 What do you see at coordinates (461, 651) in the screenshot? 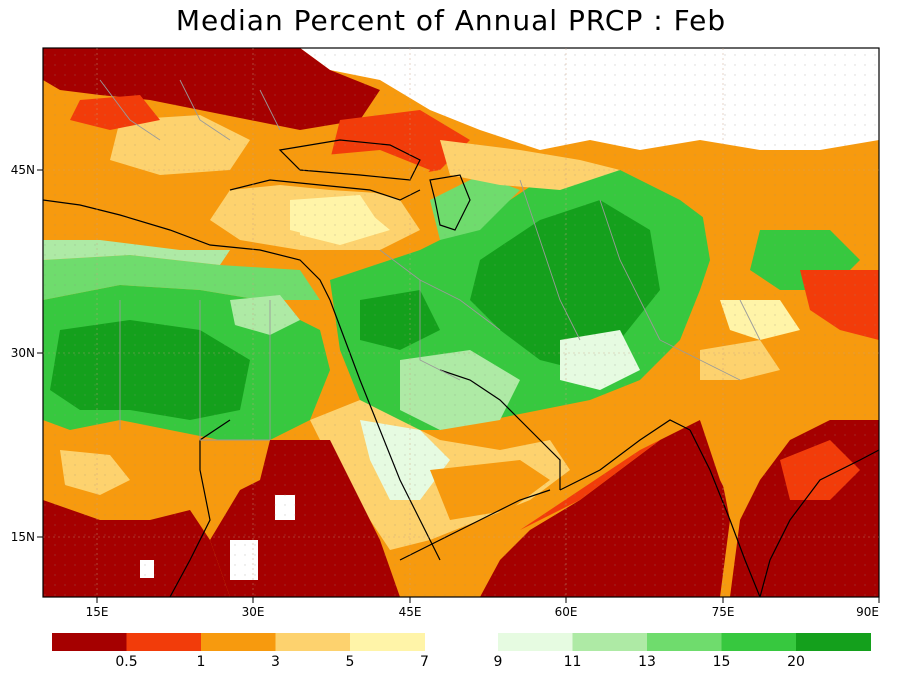
I see `color-legend: 0.5 1 3 5 7 9 11 13 15 20` at bounding box center [461, 651].